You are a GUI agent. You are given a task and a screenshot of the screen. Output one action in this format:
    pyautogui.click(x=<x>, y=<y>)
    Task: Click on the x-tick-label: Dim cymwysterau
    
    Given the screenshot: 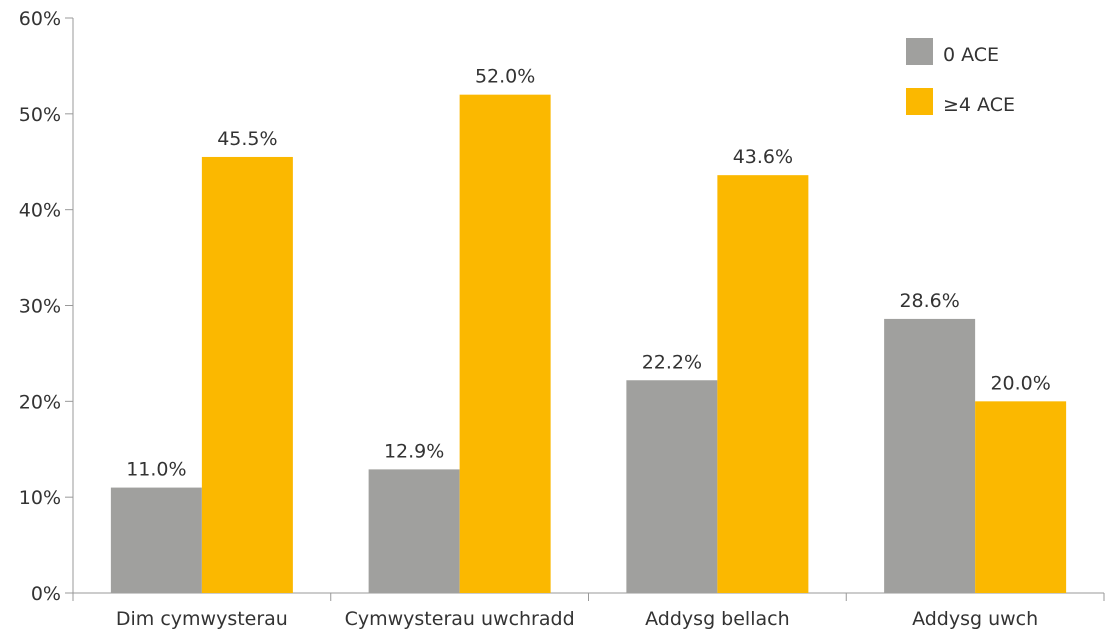 What is the action you would take?
    pyautogui.click(x=202, y=619)
    